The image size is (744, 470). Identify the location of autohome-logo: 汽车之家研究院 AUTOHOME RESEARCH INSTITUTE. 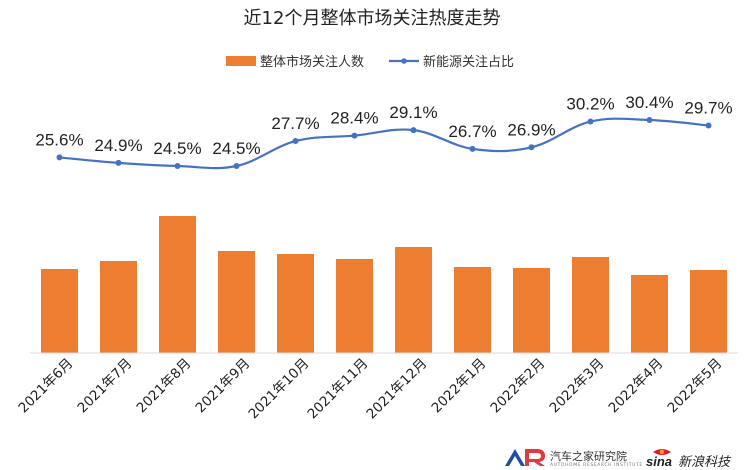
(574, 458).